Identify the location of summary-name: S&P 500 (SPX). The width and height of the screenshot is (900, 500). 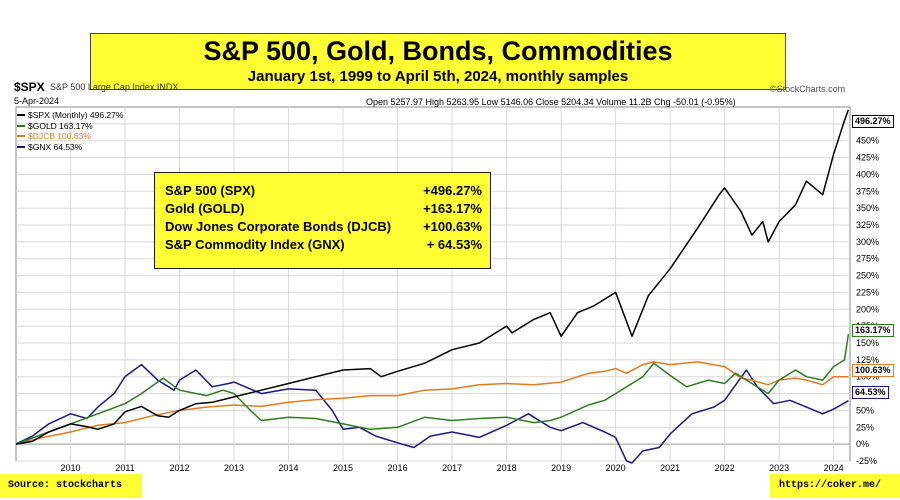
(210, 190).